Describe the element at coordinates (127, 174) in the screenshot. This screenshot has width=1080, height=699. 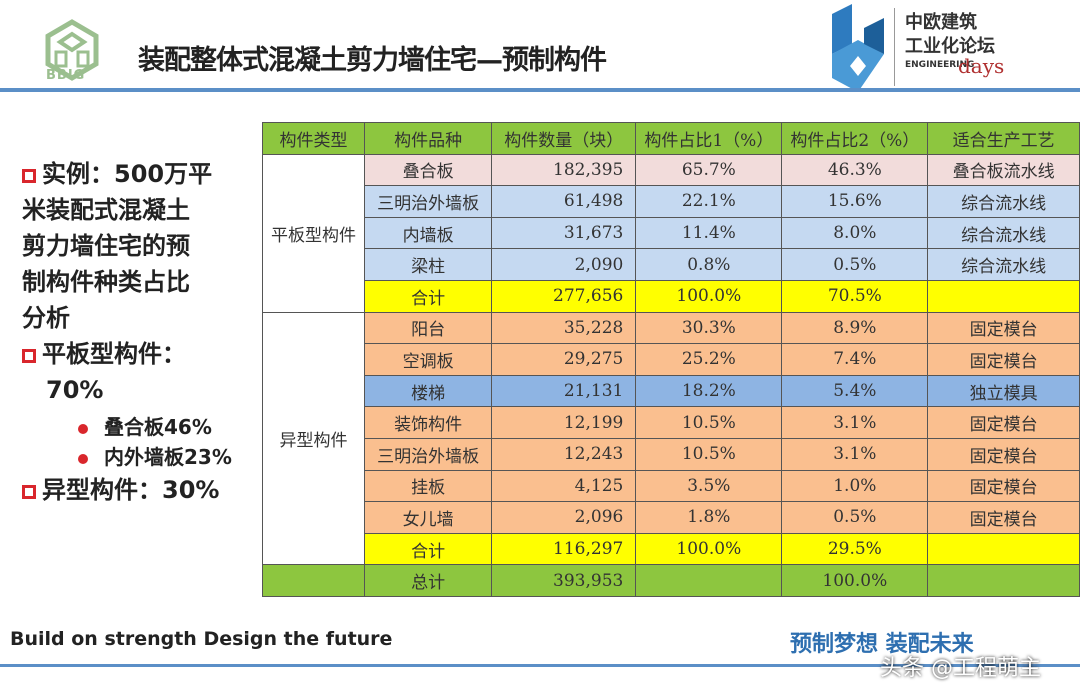
I see `bullet-text: 实例：500万平` at that location.